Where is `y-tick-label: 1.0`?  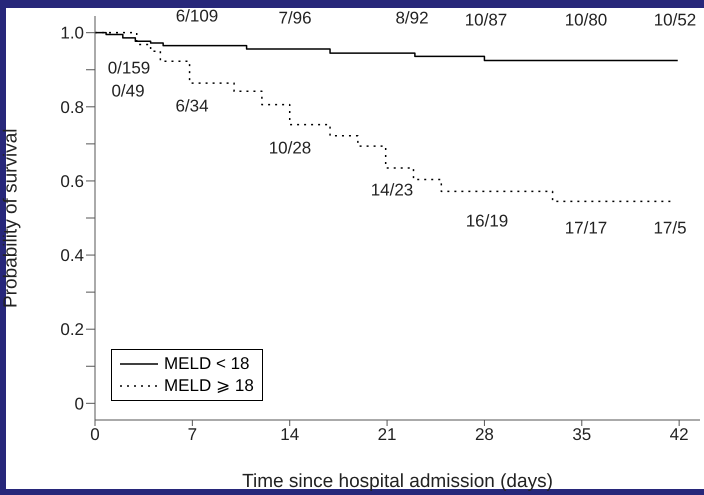 y-tick-label: 1.0 is located at coordinates (72, 33).